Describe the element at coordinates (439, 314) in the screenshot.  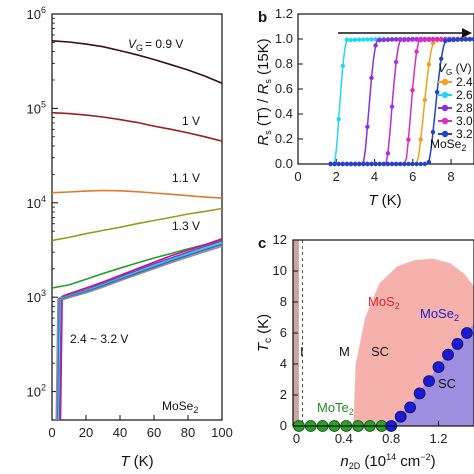
I see `panel-c-region-mose2: MoSe2` at that location.